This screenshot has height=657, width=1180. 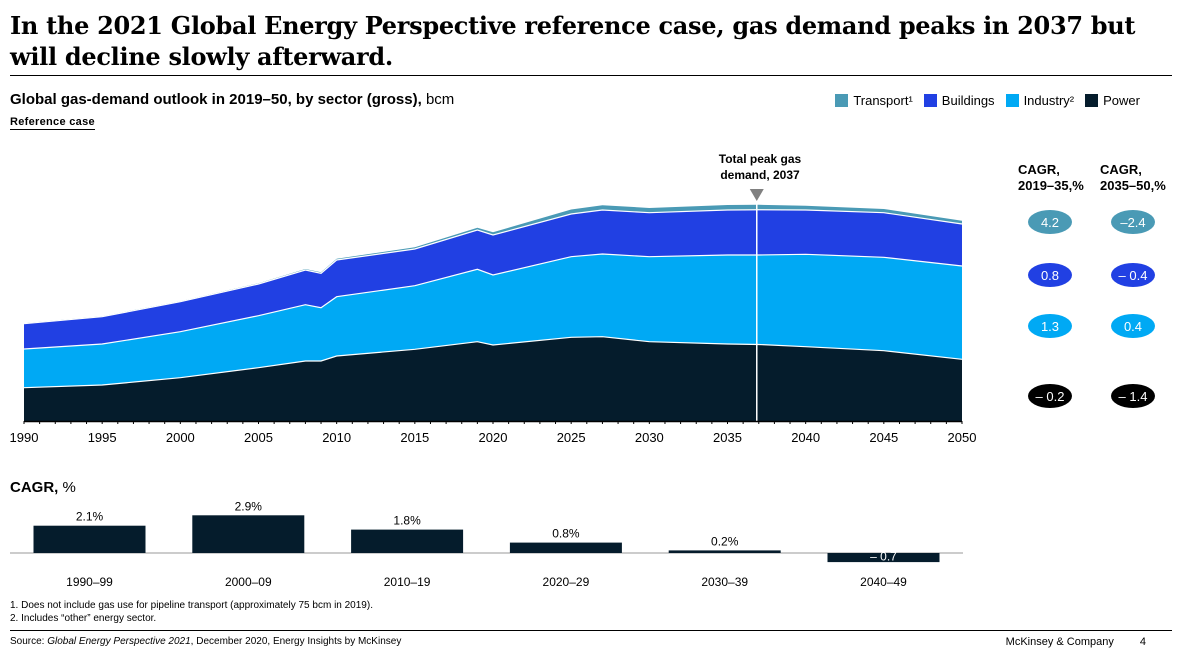 I want to click on cagr-pill: 0.4, so click(x=1133, y=326).